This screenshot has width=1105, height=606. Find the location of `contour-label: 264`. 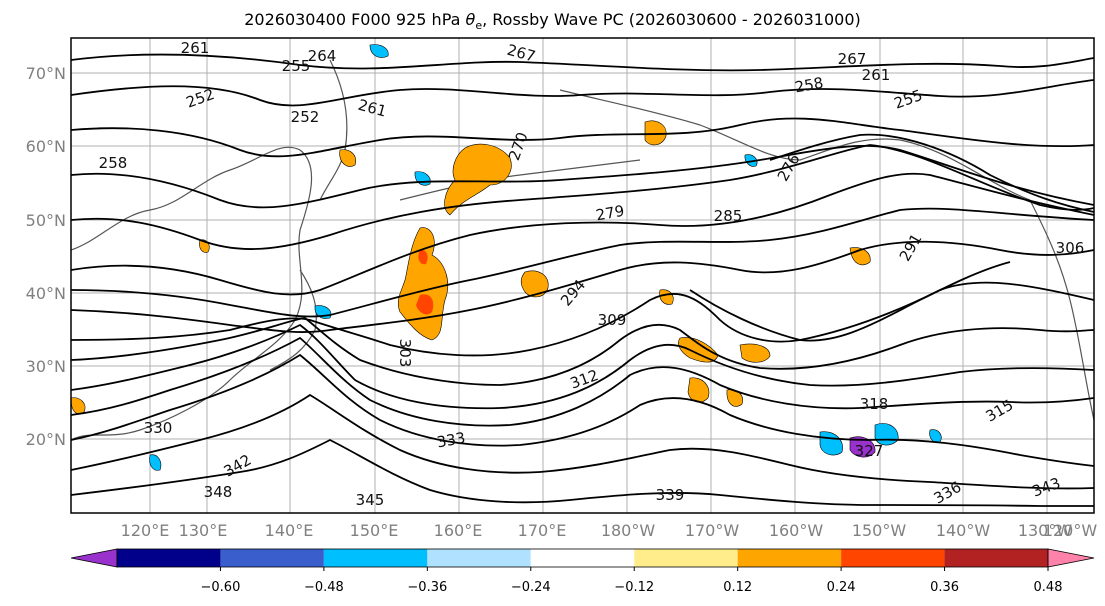

contour-label: 264 is located at coordinates (322, 56).